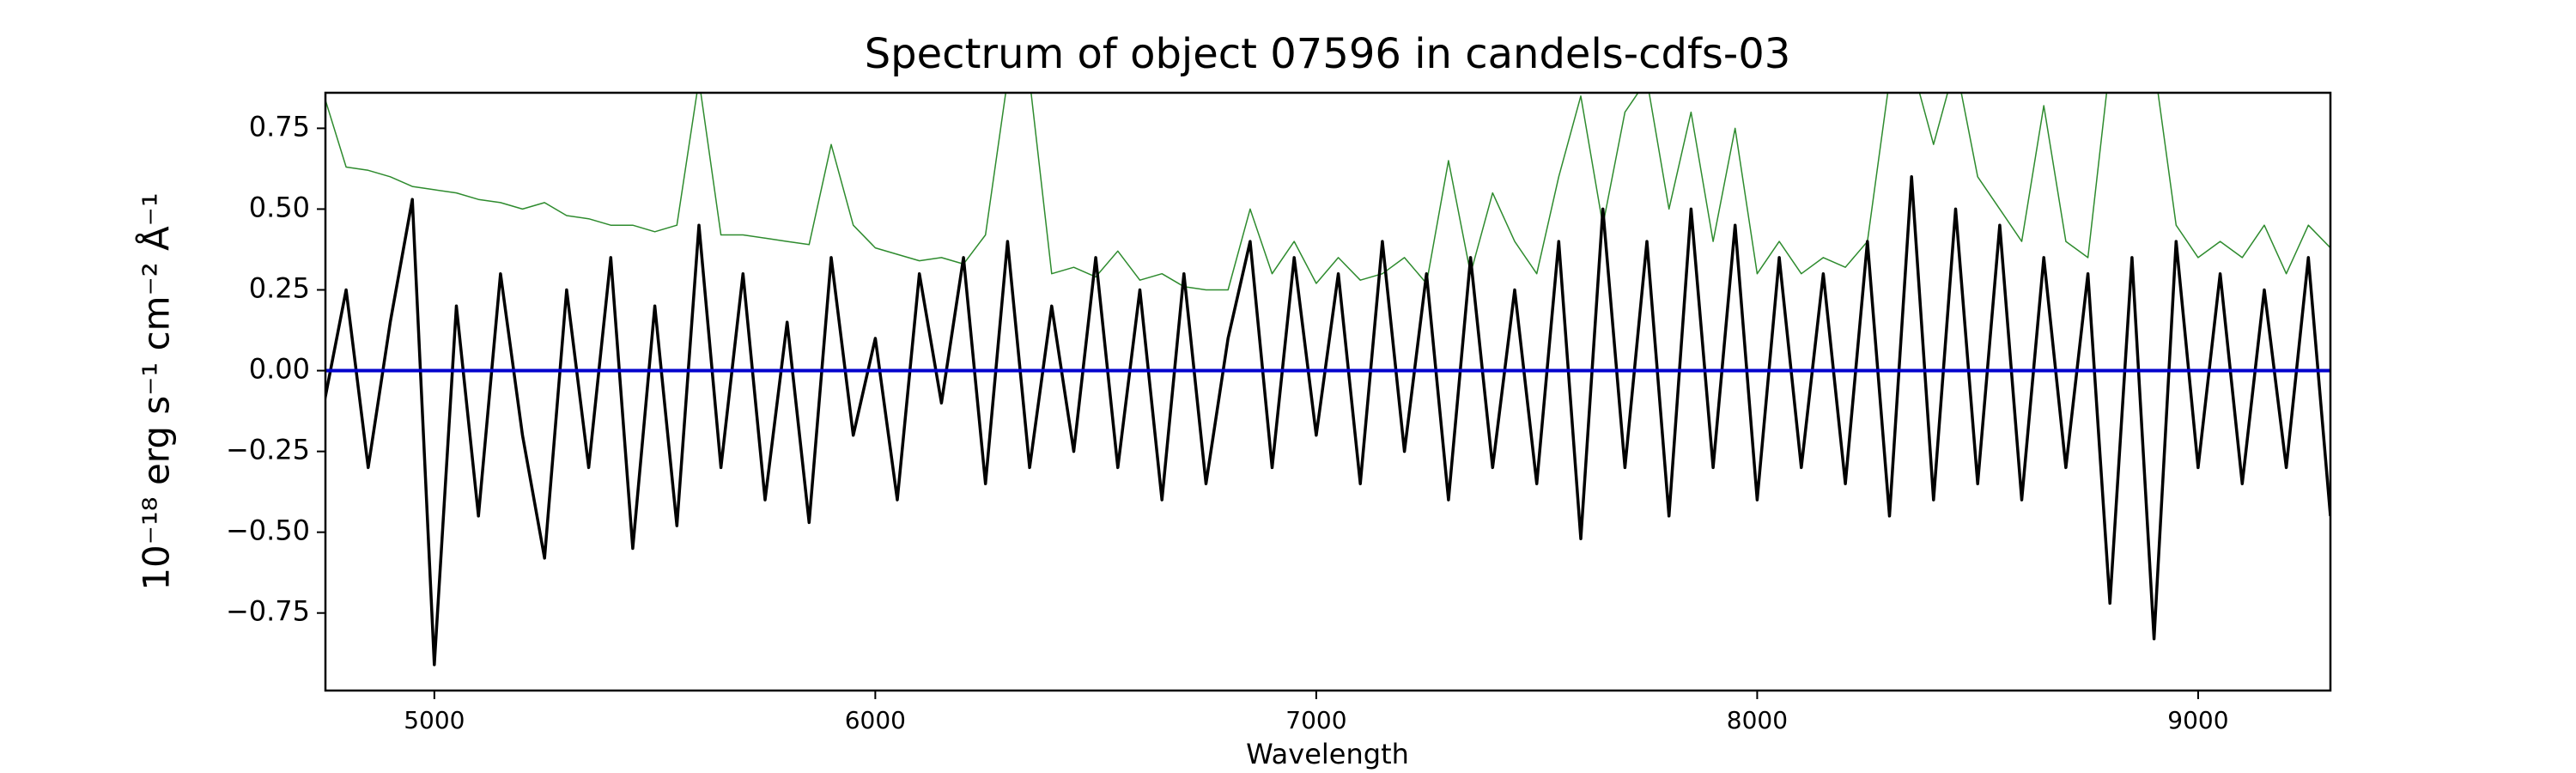 This screenshot has height=773, width=2576. Describe the element at coordinates (434, 720) in the screenshot. I see `x-tick-label: 5000` at that location.